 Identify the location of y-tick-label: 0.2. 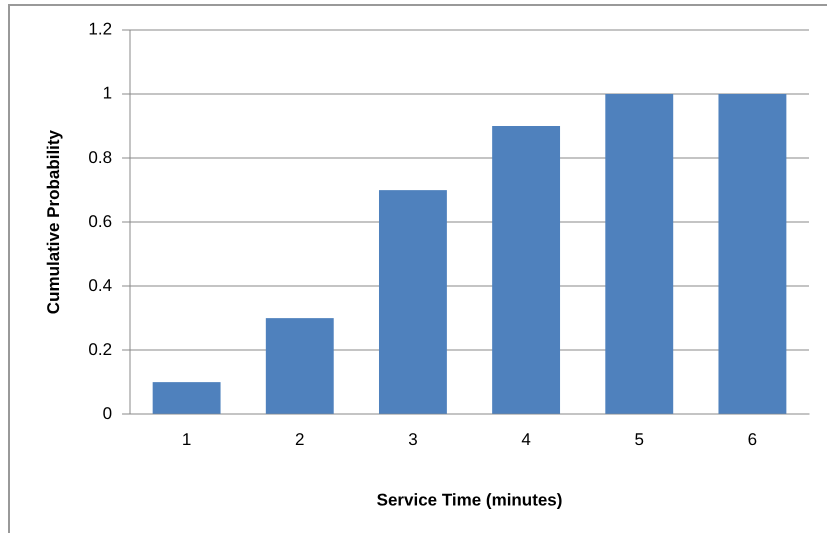
(100, 349).